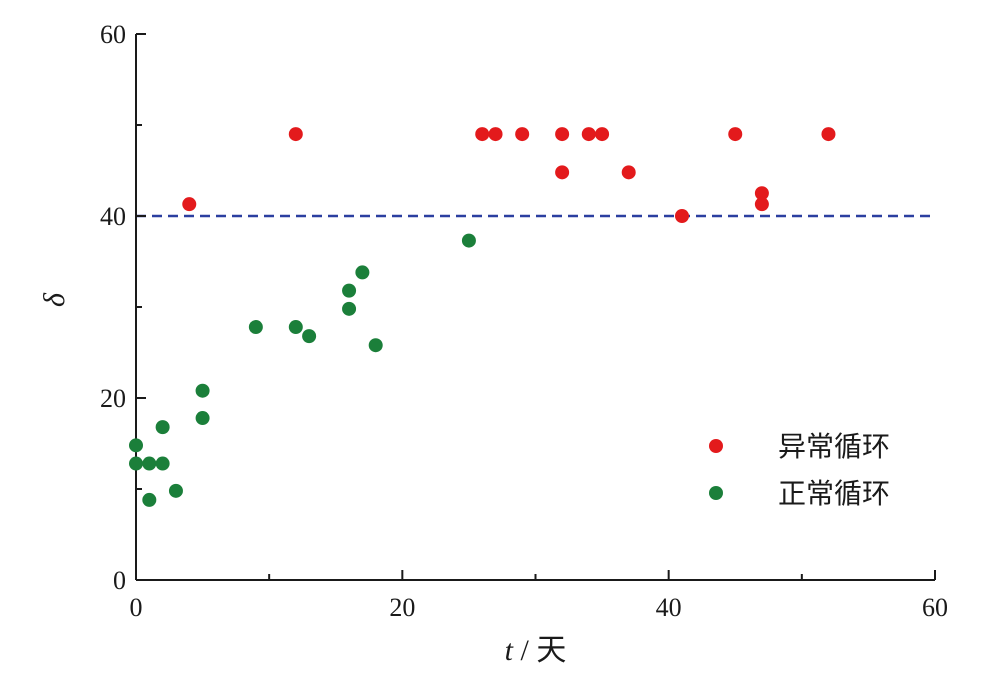 Image resolution: width=993 pixels, height=690 pixels. What do you see at coordinates (136, 607) in the screenshot?
I see `x-tick-label: 0` at bounding box center [136, 607].